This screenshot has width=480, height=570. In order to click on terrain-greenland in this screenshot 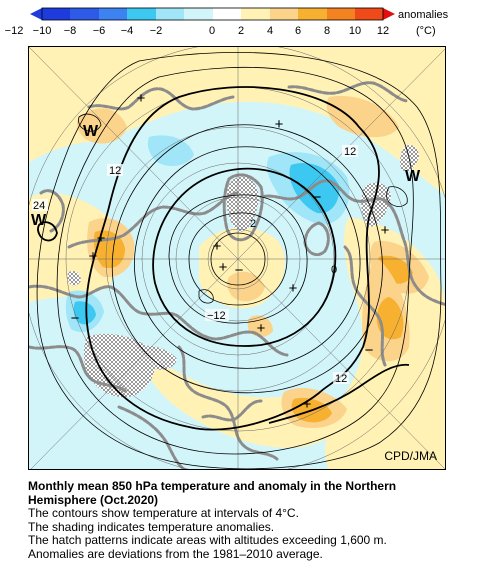, I will do `click(242, 204)`.